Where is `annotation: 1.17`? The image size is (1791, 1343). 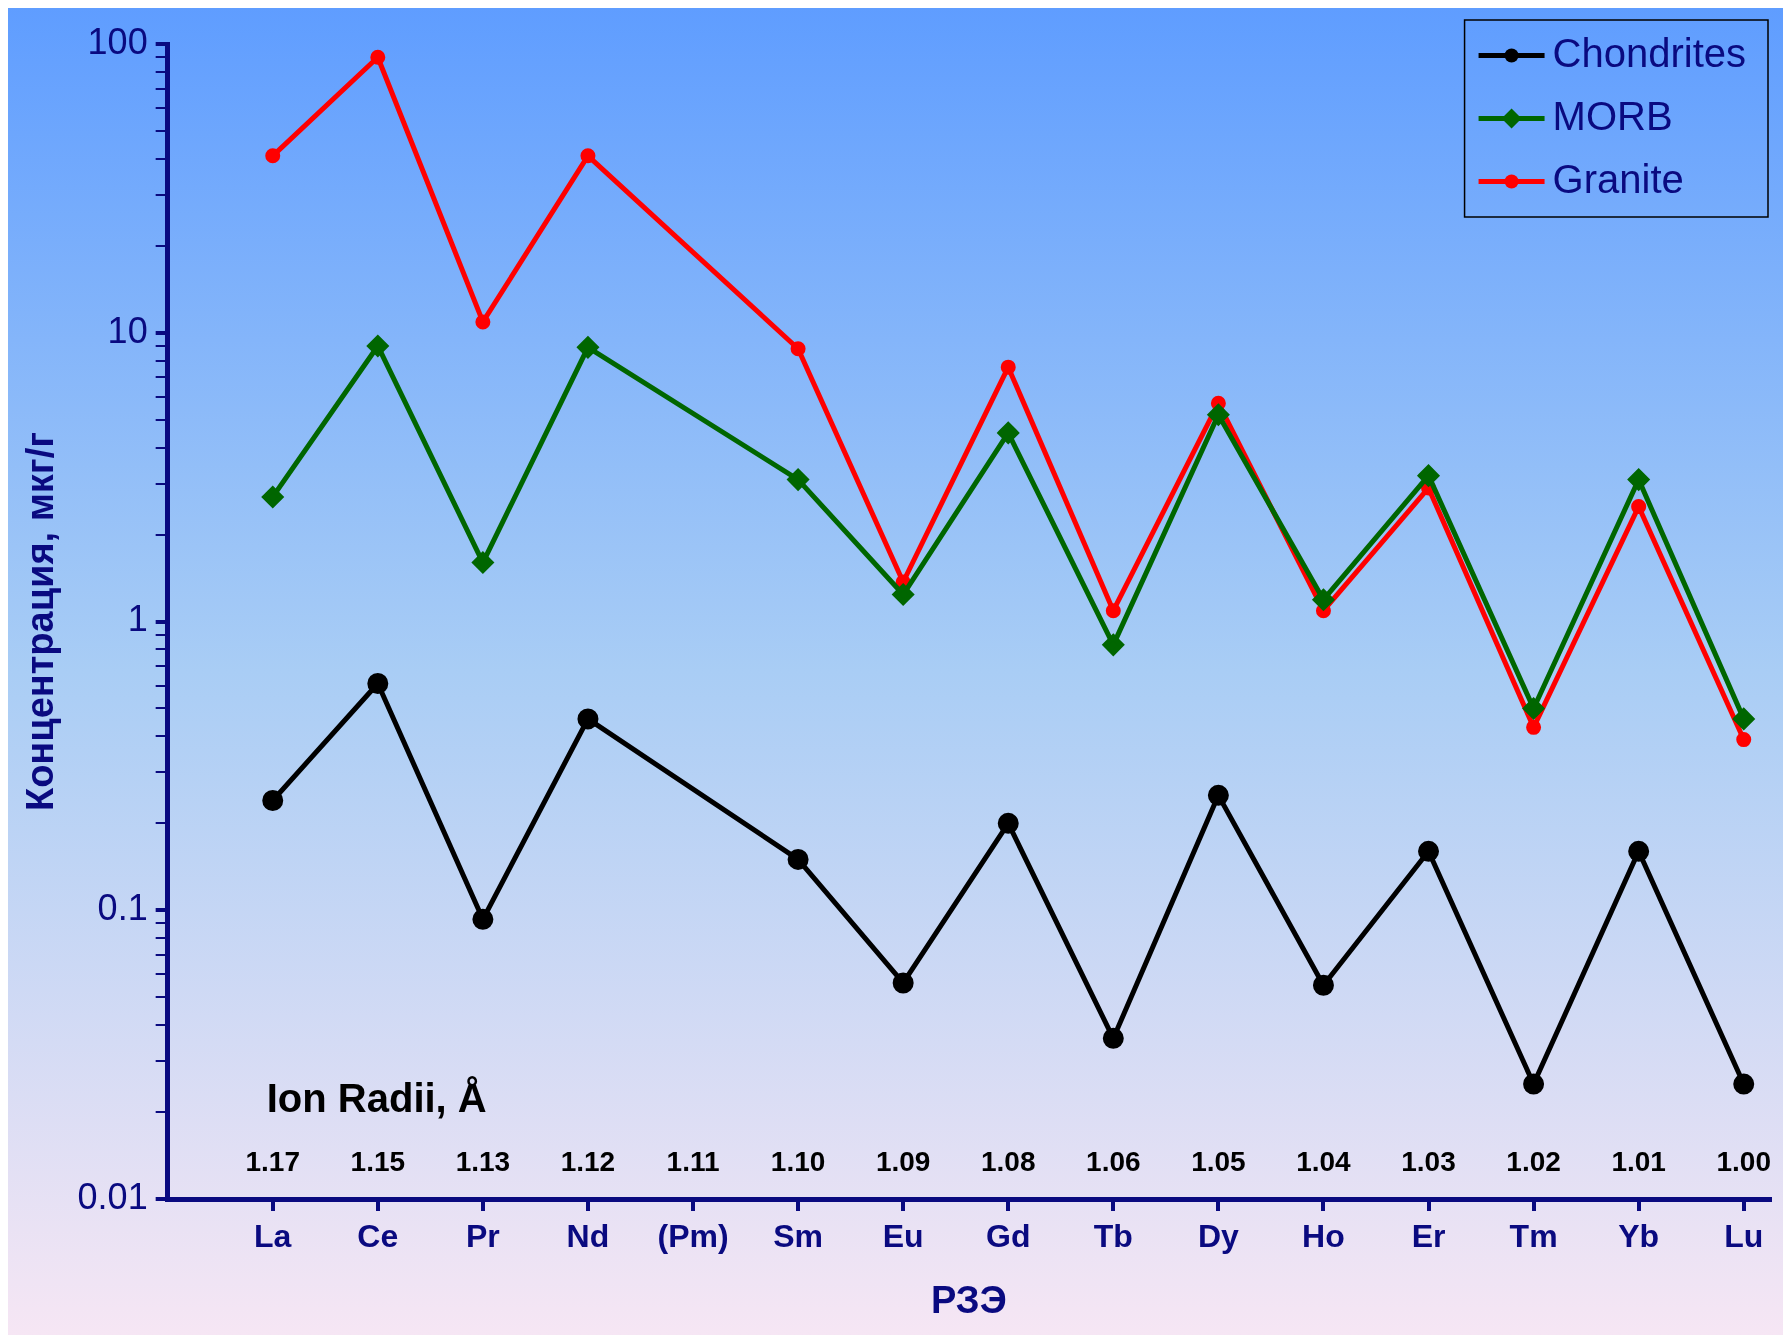
annotation: 1.17 is located at coordinates (272, 1161).